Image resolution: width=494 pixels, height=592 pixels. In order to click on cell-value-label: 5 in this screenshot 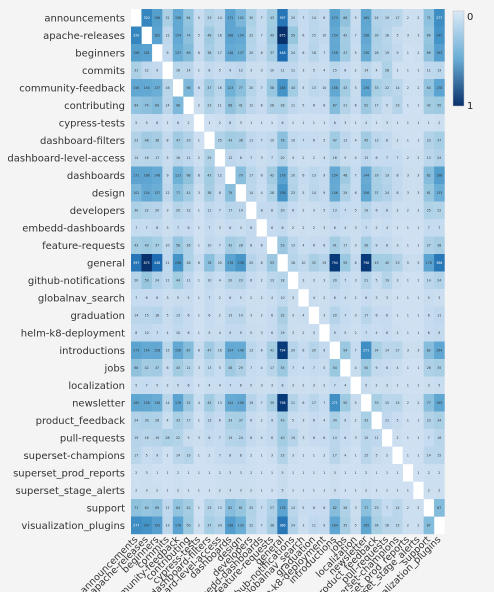, I will do `click(366, 385)`.